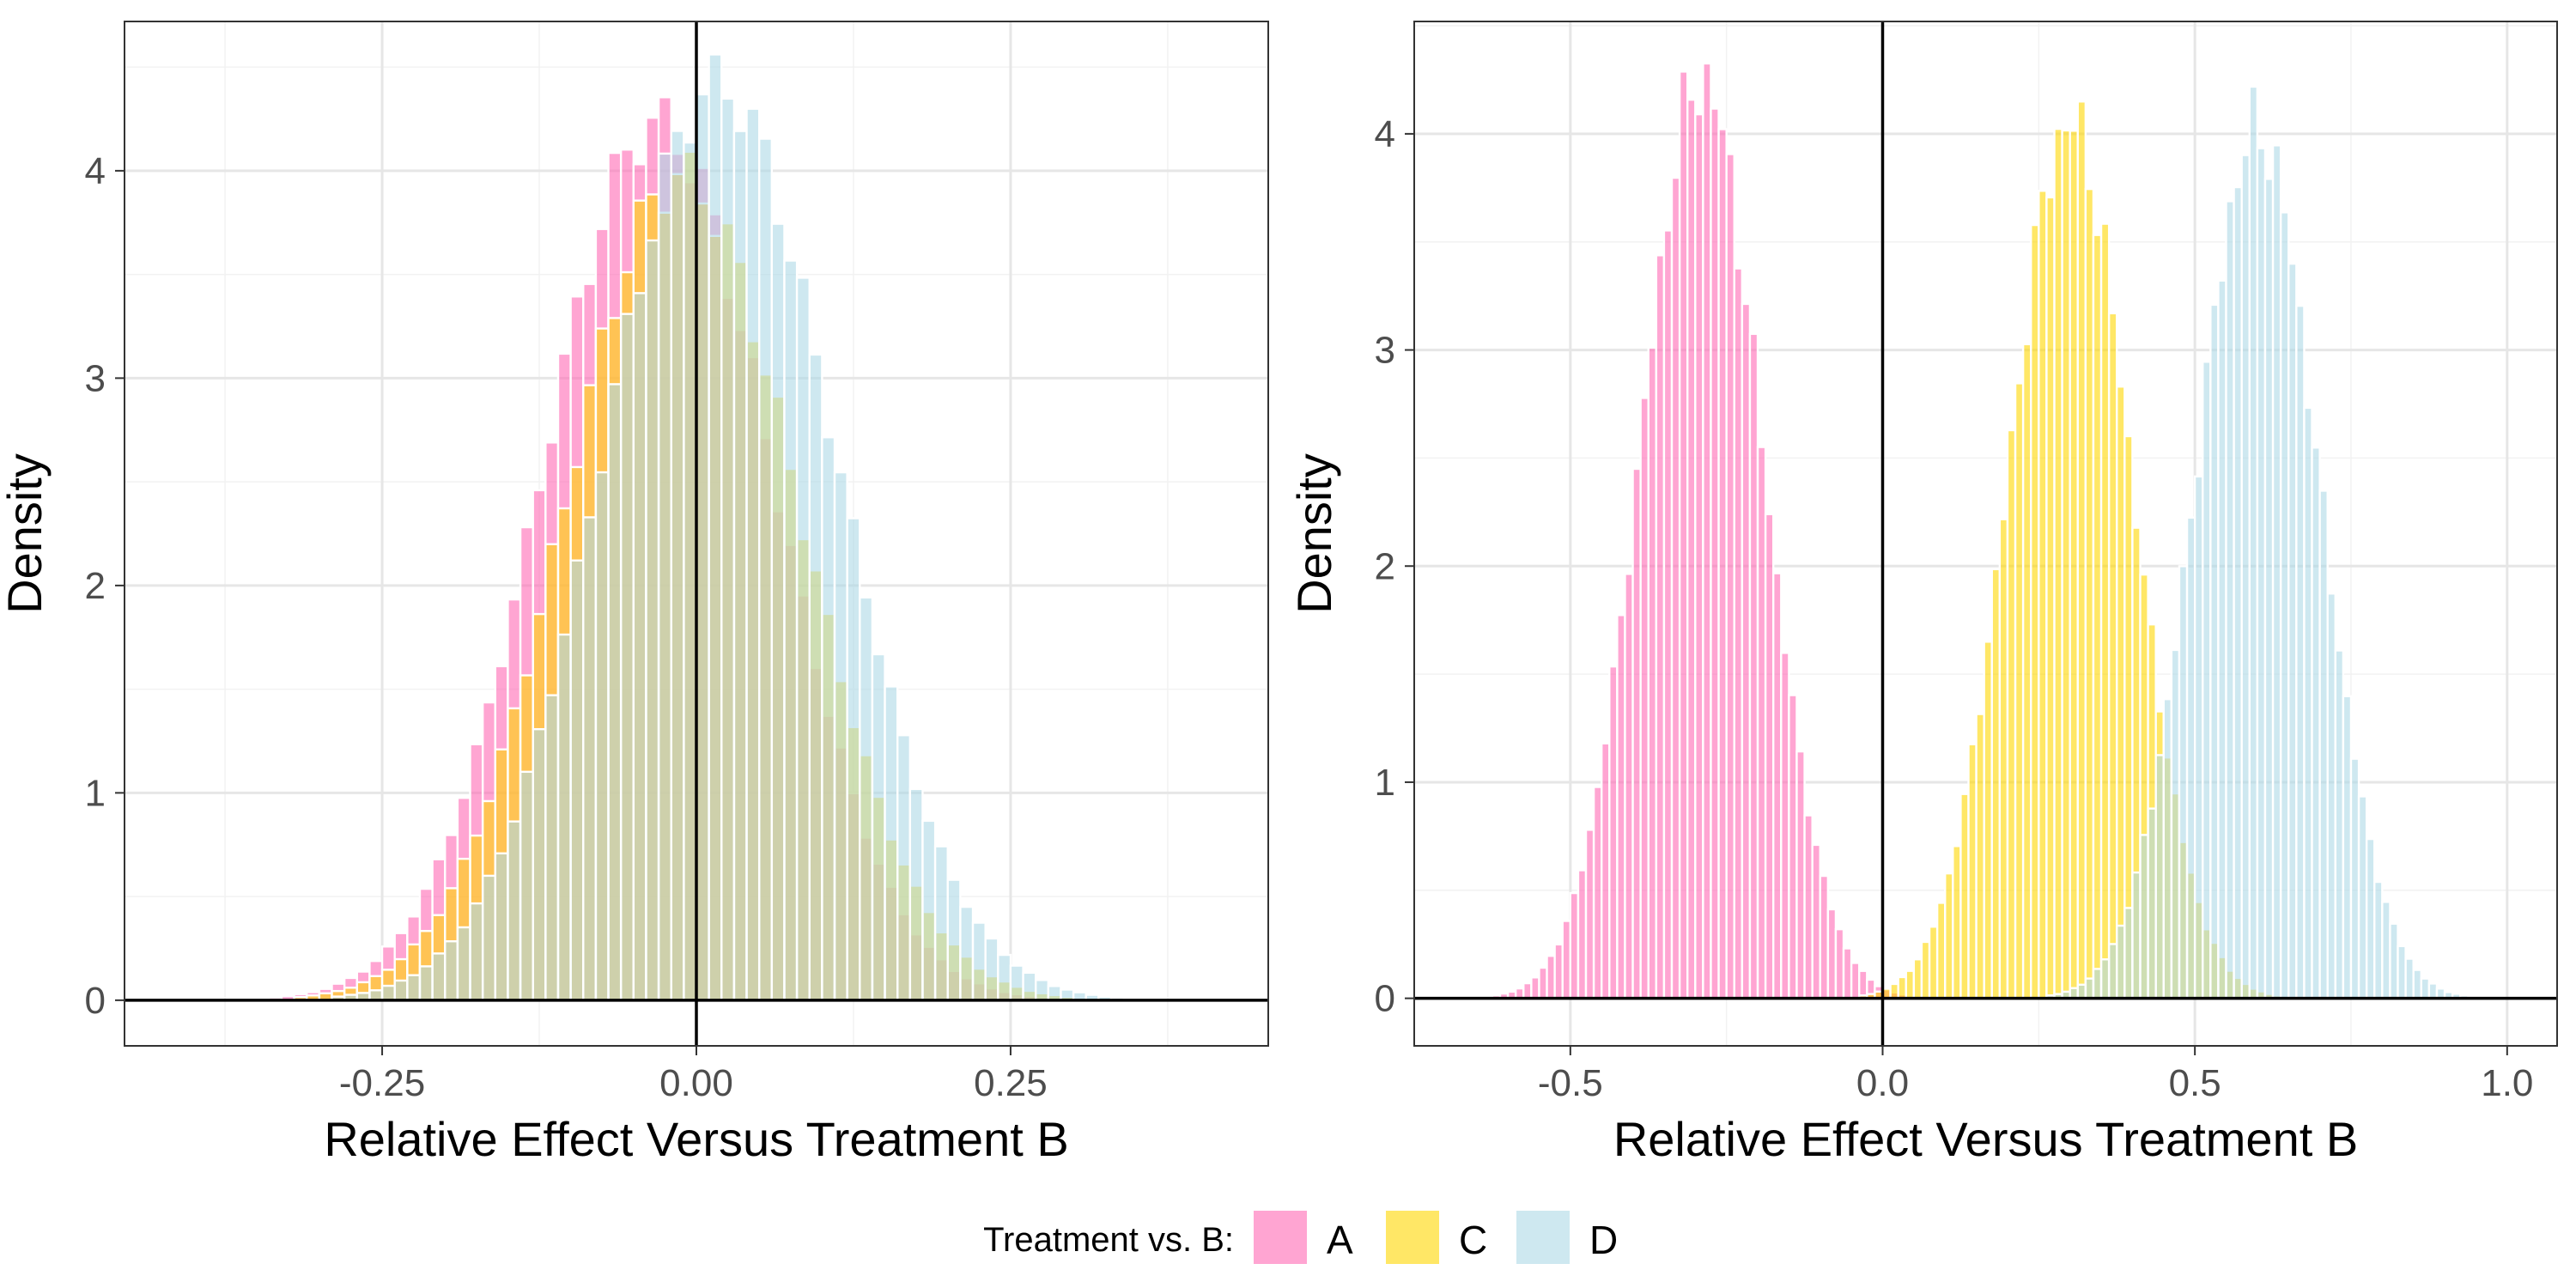 The image size is (2576, 1288). What do you see at coordinates (26, 533) in the screenshot?
I see `y-axis-title: Density` at bounding box center [26, 533].